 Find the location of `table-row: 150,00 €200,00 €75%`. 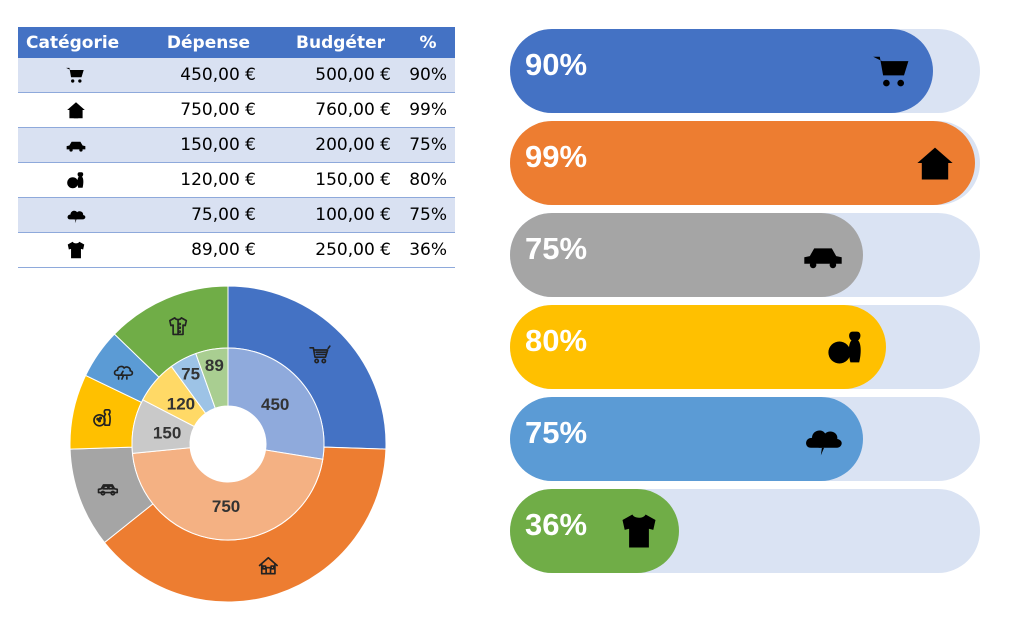

table-row: 150,00 €200,00 €75% is located at coordinates (236, 145).